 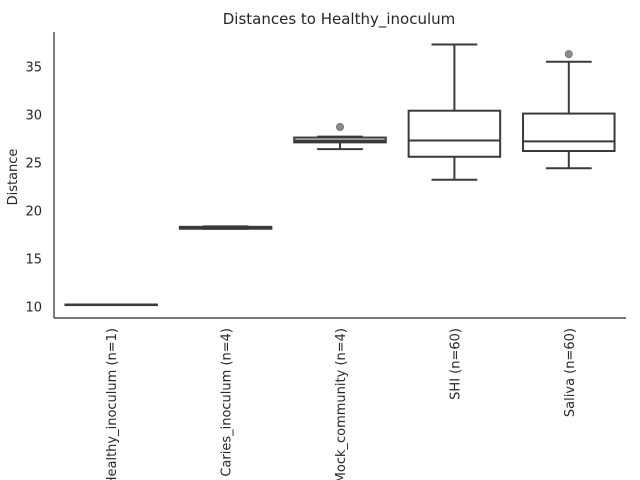 What do you see at coordinates (455, 364) in the screenshot?
I see `x-tick-label: SHI (n=60)` at bounding box center [455, 364].